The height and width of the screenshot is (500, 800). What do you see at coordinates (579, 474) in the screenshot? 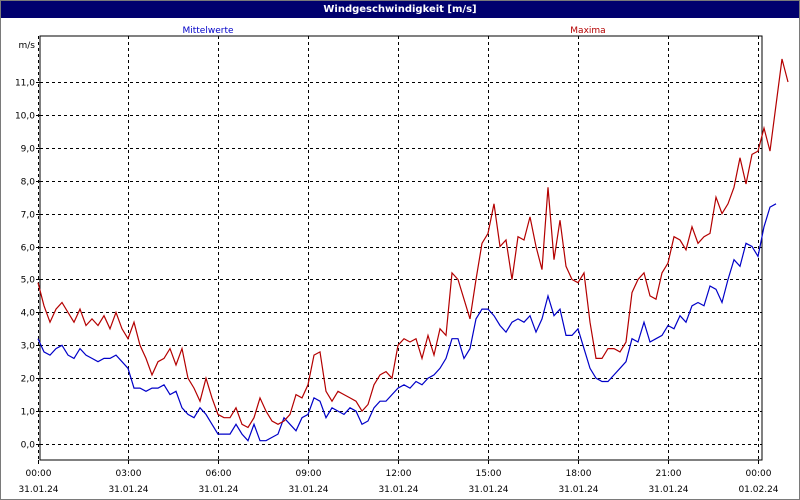
I see `x-tick-label-time: 18:00` at bounding box center [579, 474].